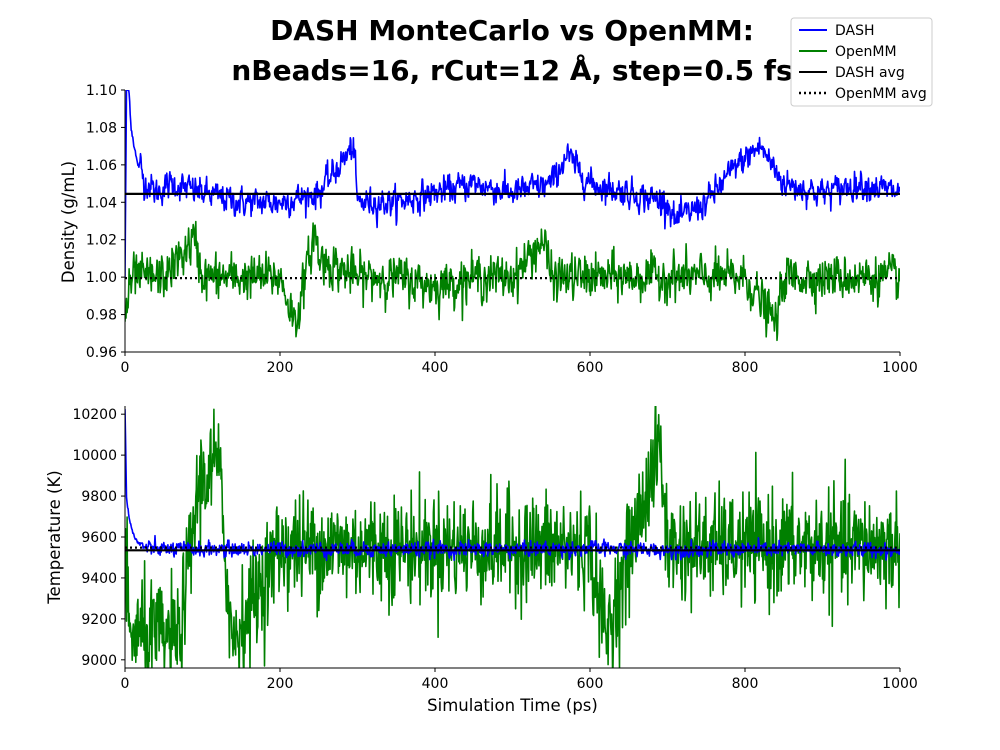  I want to click on y-tick-label: 10200, so click(94, 415).